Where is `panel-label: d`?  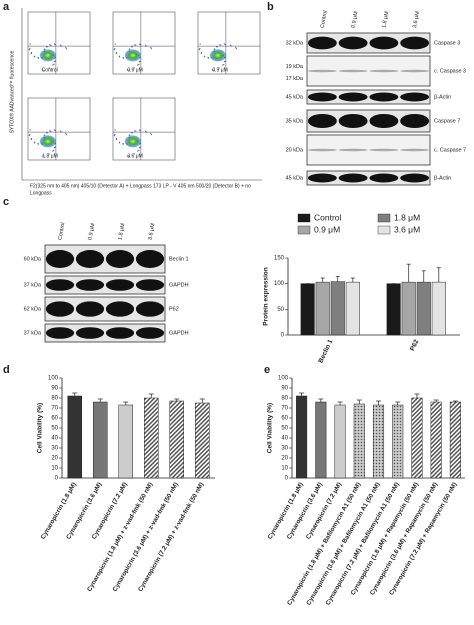
panel-label: d is located at coordinates (6, 370).